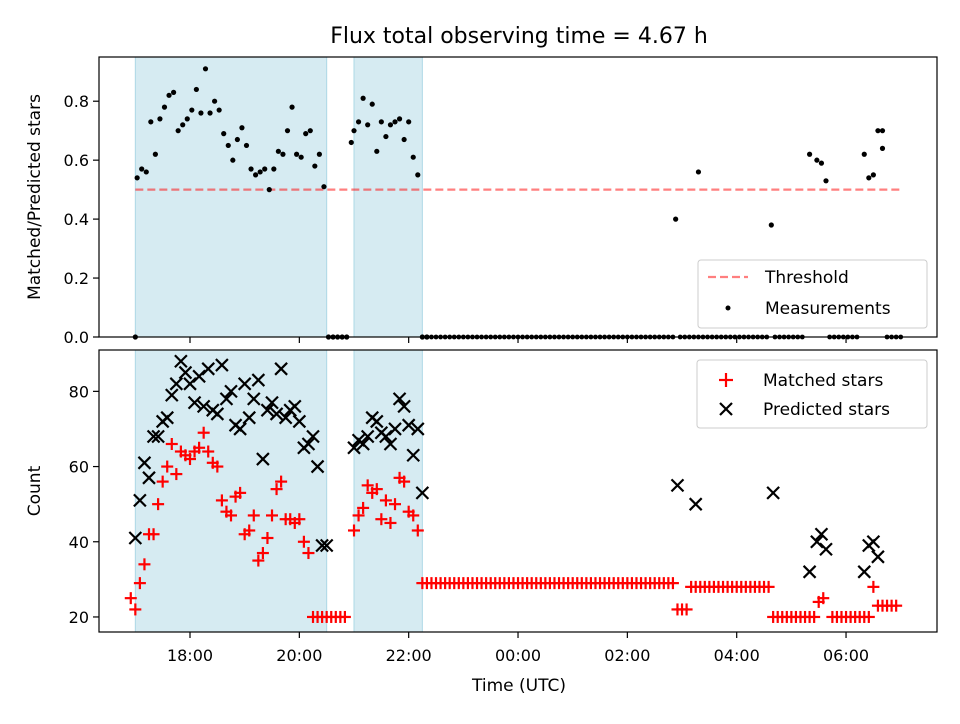 Image resolution: width=960 pixels, height=724 pixels. Describe the element at coordinates (518, 648) in the screenshot. I see `bottom-x-ticks: 18:00 20:00 22:00 00:00 02:00 04:00 06:00` at that location.